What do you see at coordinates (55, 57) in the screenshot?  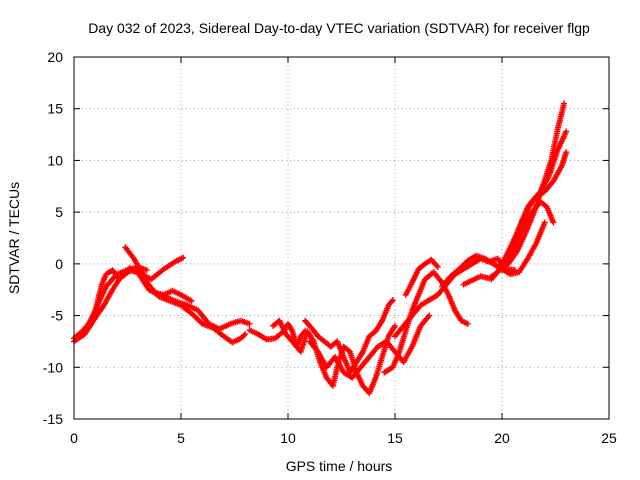 I see `y-tick-label: 20` at bounding box center [55, 57].